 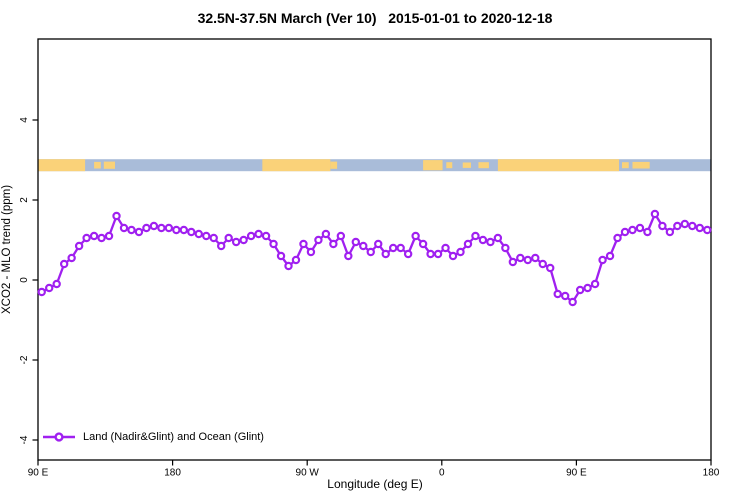 What do you see at coordinates (24, 120) in the screenshot?
I see `y-tick-label: 4` at bounding box center [24, 120].